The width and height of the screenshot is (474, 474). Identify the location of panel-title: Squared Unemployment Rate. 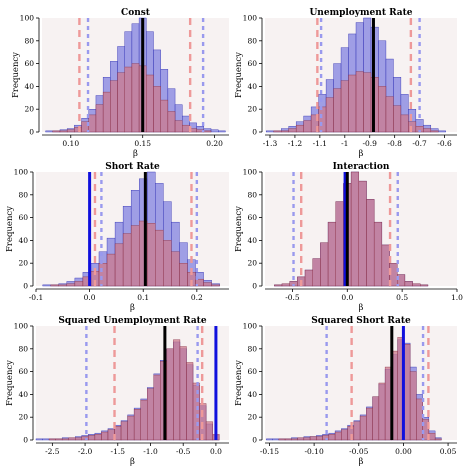
(132, 321).